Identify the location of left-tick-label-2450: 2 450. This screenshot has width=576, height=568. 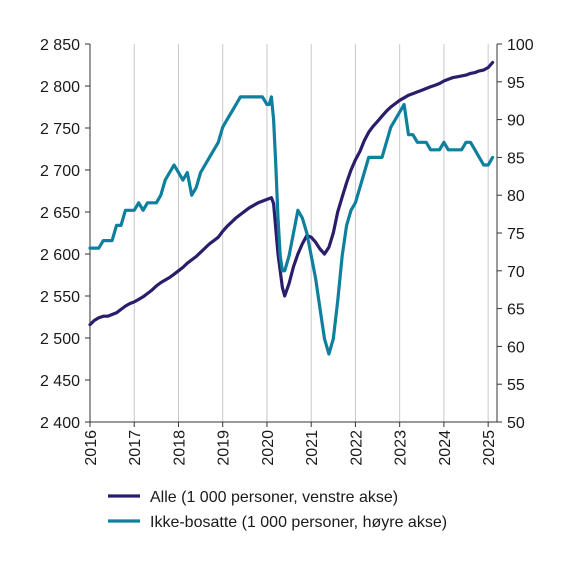
(60, 381).